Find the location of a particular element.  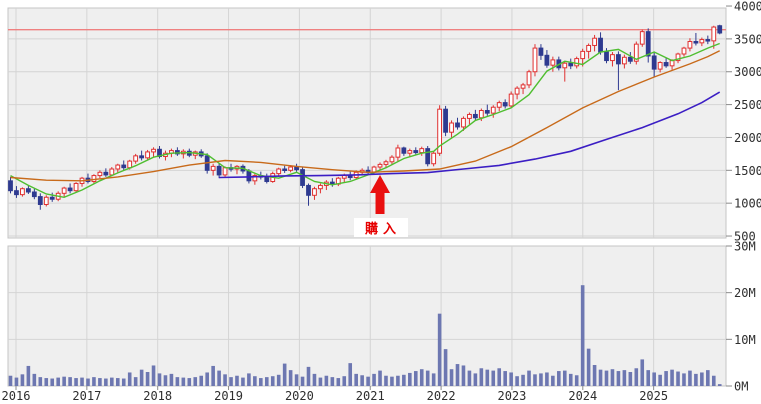

volume-axis-labels: 30M 20M 10M 0M is located at coordinates (741, 317).